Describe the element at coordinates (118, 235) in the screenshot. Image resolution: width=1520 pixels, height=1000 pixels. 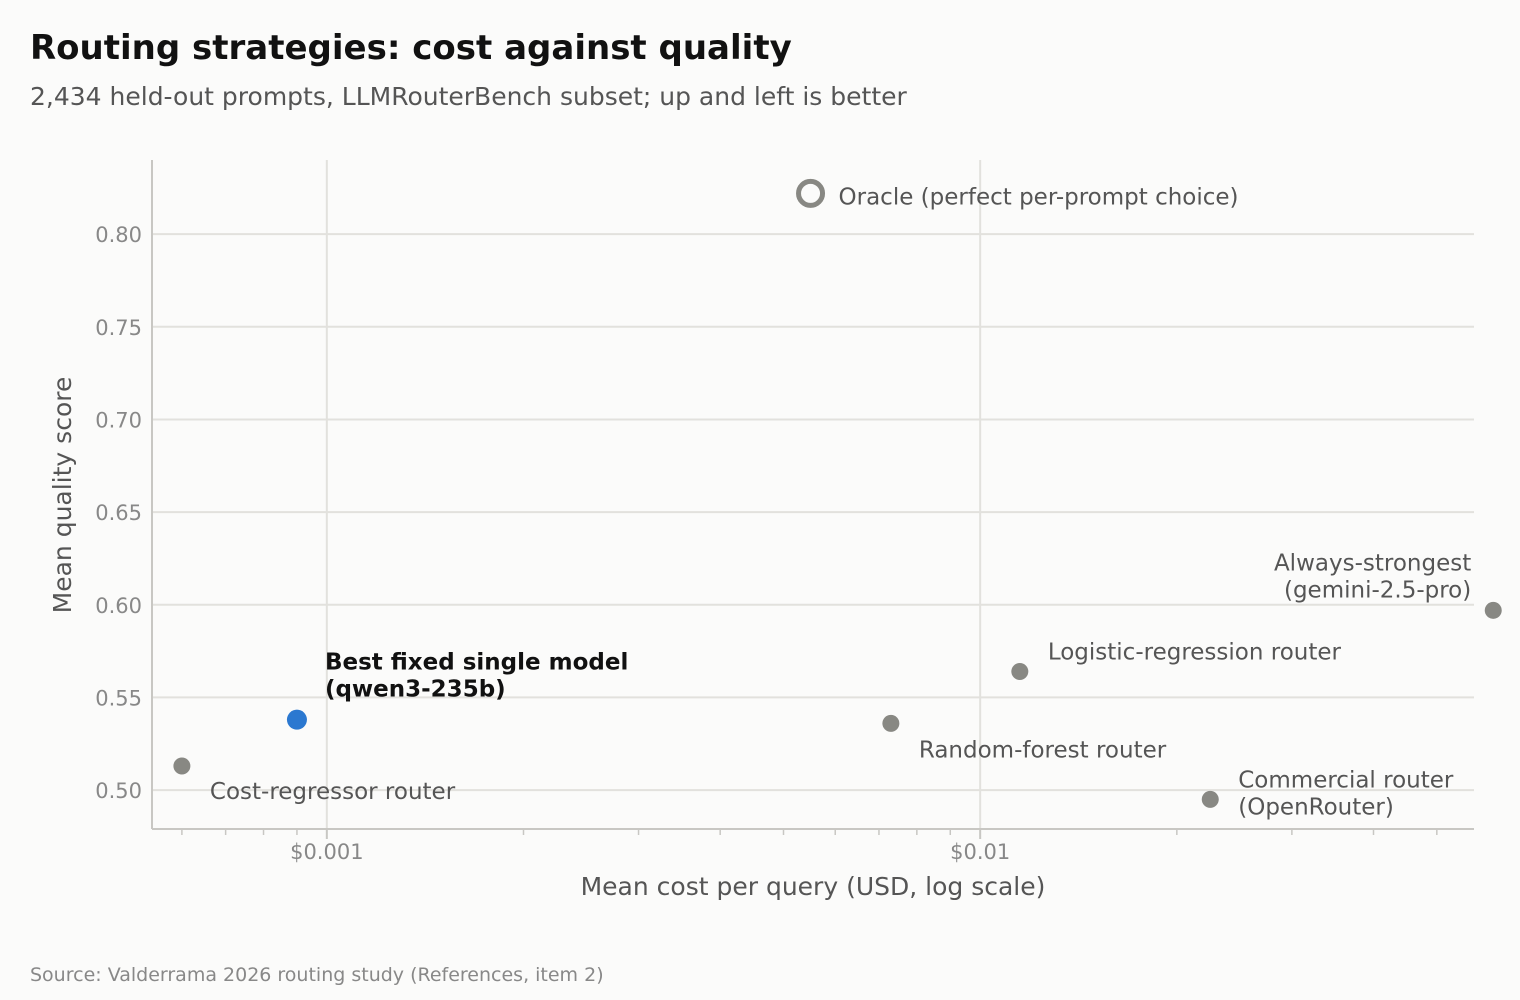
I see `y-tick-label: 0.80` at that location.